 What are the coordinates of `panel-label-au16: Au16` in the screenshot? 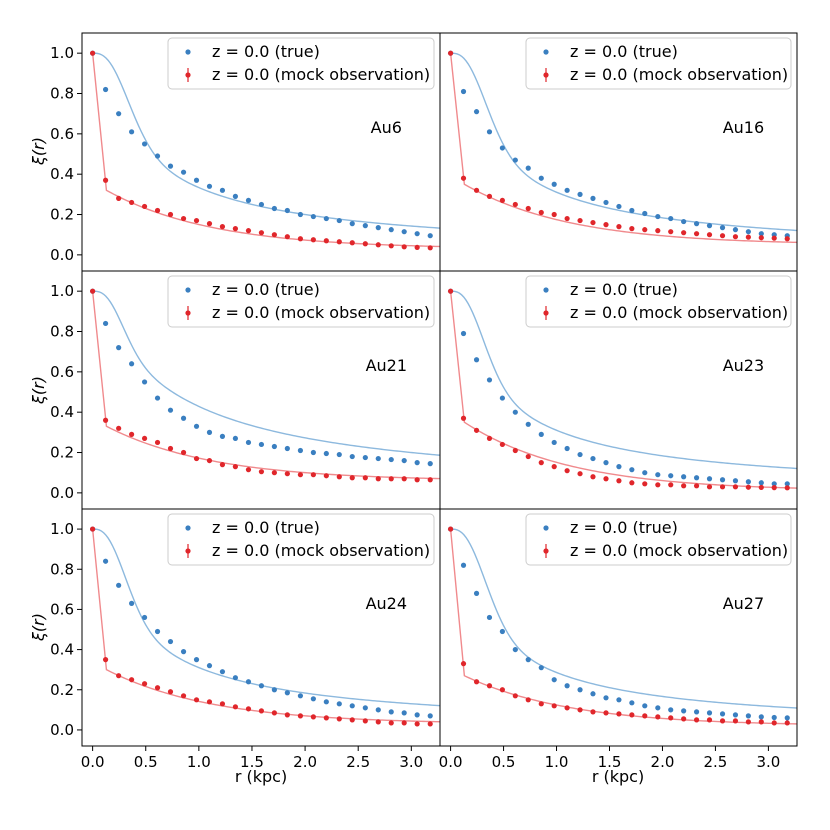 It's located at (743, 127).